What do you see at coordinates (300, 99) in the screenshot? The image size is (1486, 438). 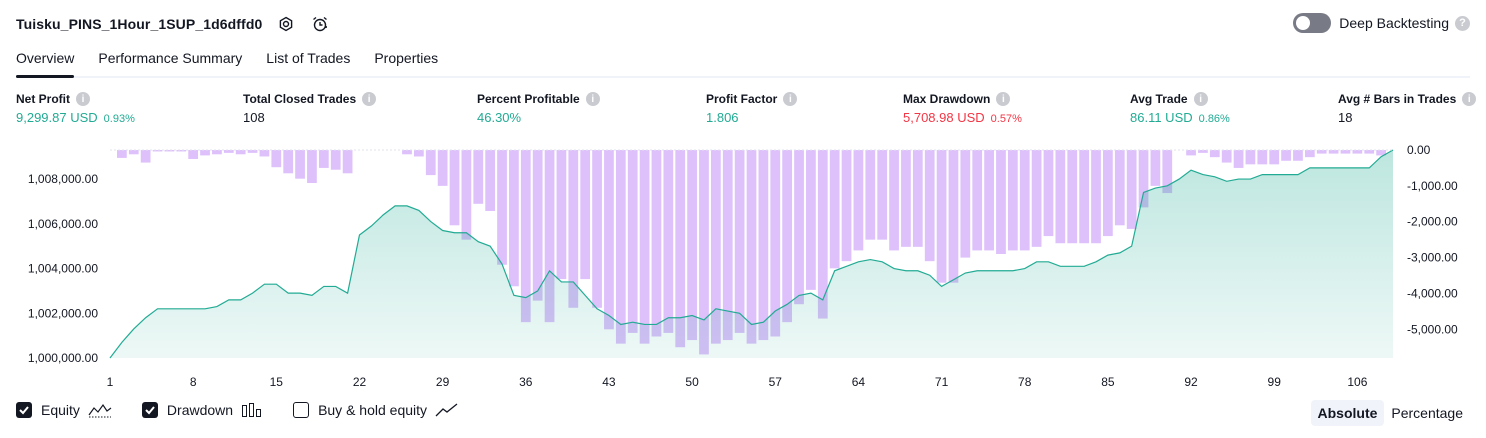 I see `metric-label: Total Closed Trades` at bounding box center [300, 99].